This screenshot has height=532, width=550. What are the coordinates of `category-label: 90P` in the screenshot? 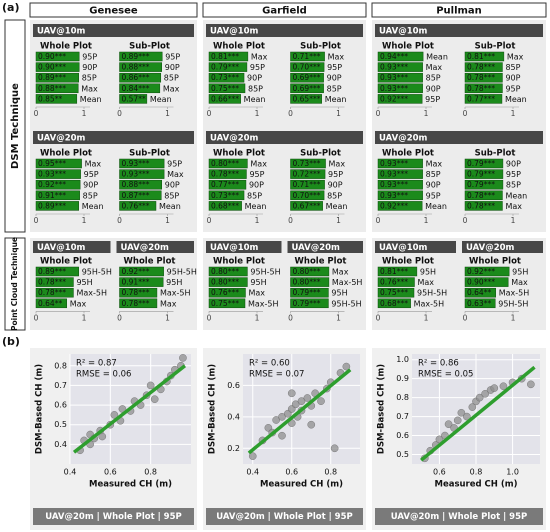 It's located at (172, 185).